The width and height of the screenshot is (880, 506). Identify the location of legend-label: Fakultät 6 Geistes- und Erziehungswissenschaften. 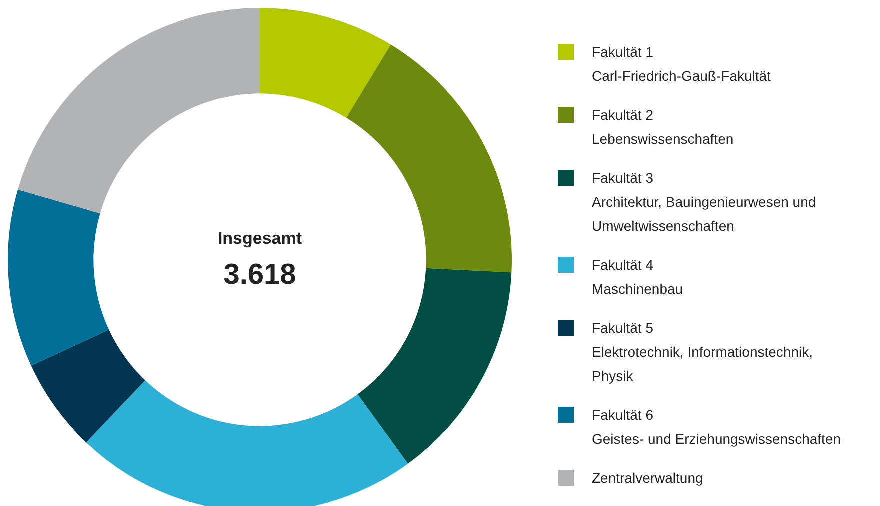
(717, 427).